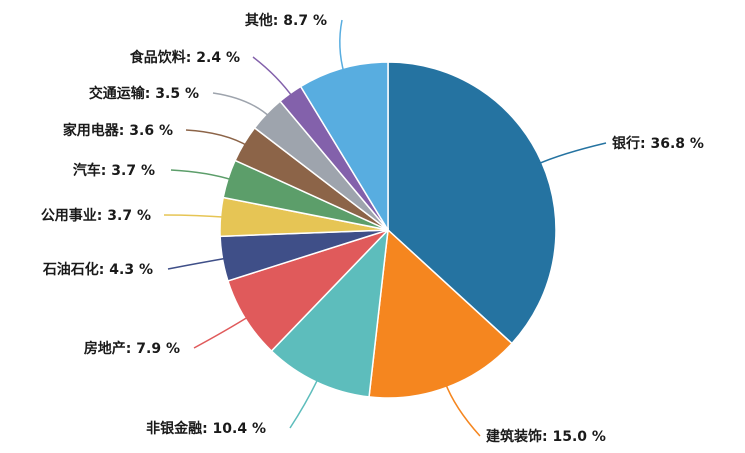  What do you see at coordinates (286, 20) in the screenshot?
I see `slice-label: 其他: 8.7 %` at bounding box center [286, 20].